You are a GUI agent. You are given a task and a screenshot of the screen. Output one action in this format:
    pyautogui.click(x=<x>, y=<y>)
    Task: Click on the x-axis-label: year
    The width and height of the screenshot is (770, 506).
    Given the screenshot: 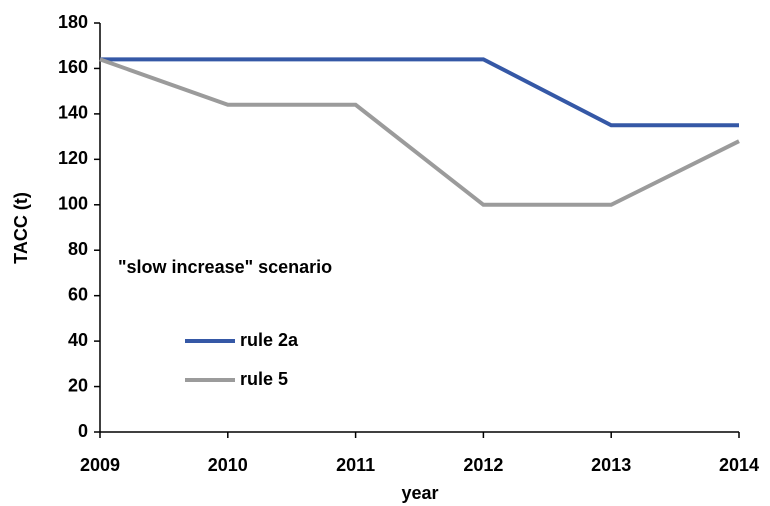 What is the action you would take?
    pyautogui.click(x=419, y=493)
    